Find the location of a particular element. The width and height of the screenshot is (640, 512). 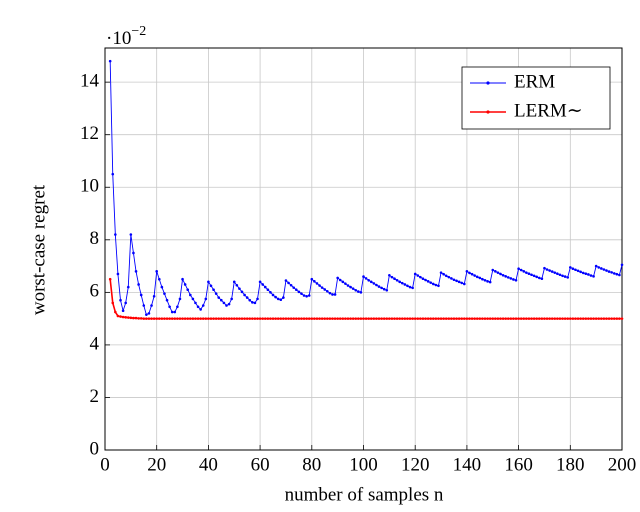

y-tick-label: 4 is located at coordinates (95, 343).